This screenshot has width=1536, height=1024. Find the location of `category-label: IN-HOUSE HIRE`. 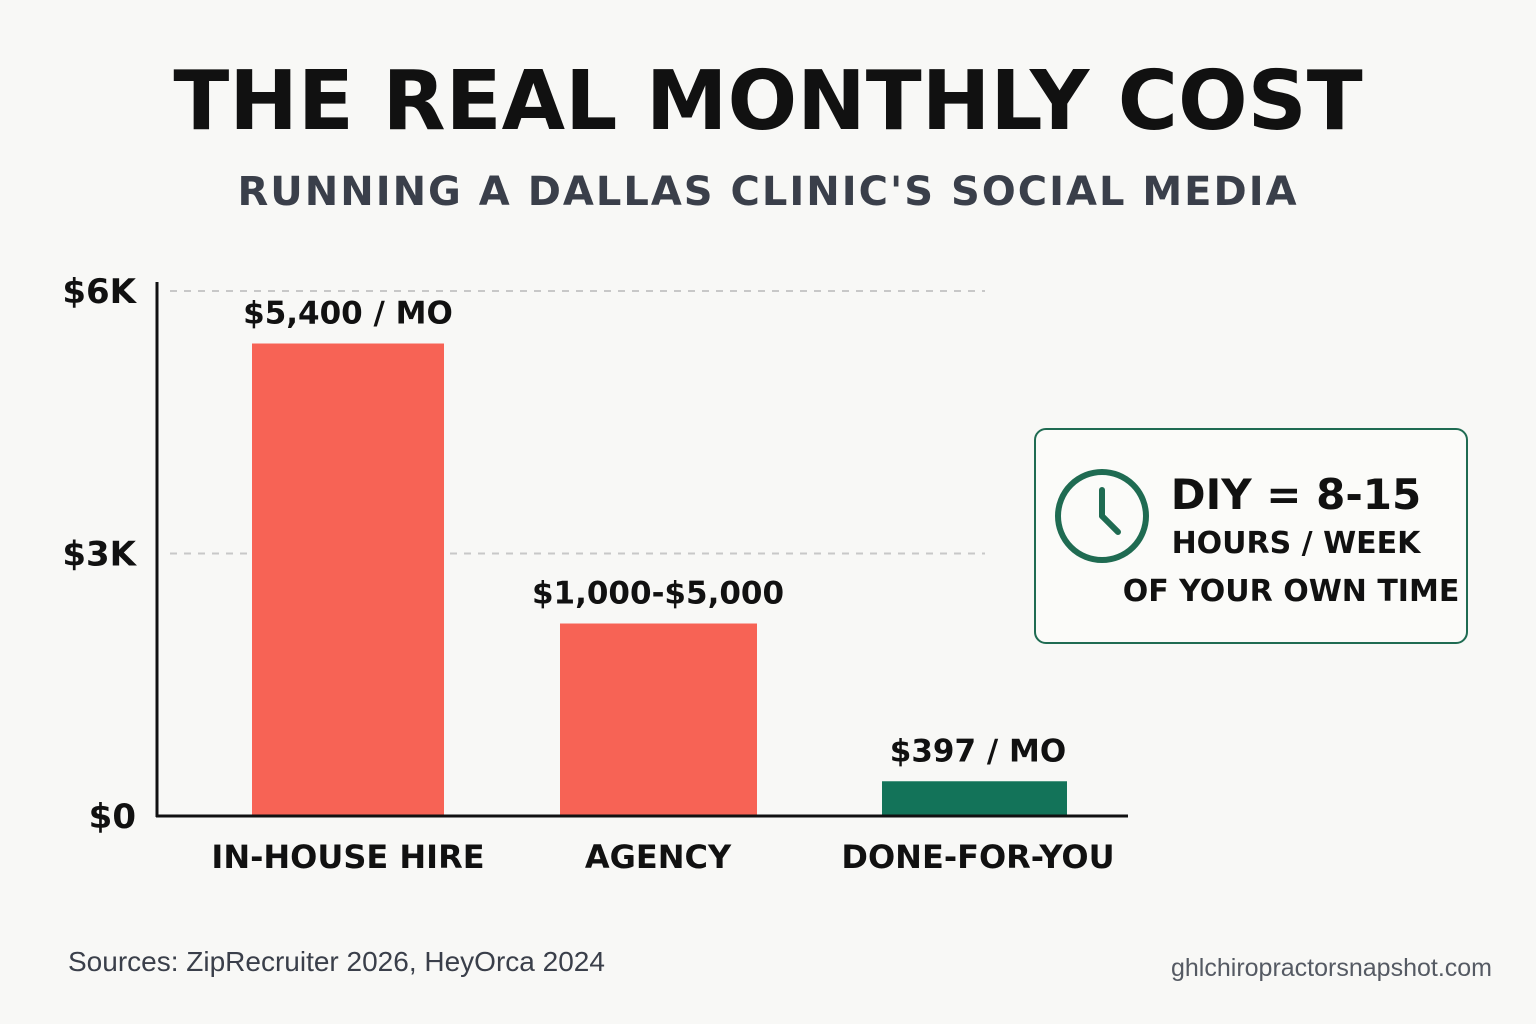

category-label: IN-HOUSE HIRE is located at coordinates (347, 857).